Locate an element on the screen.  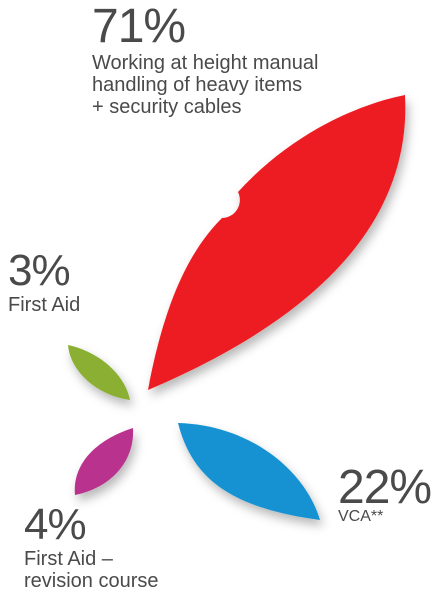
label-line: VCA** is located at coordinates (361, 516).